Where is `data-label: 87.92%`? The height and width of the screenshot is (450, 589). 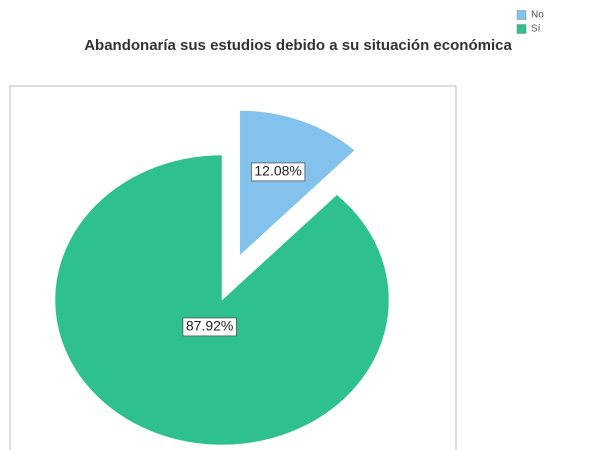
data-label: 87.92% is located at coordinates (209, 326).